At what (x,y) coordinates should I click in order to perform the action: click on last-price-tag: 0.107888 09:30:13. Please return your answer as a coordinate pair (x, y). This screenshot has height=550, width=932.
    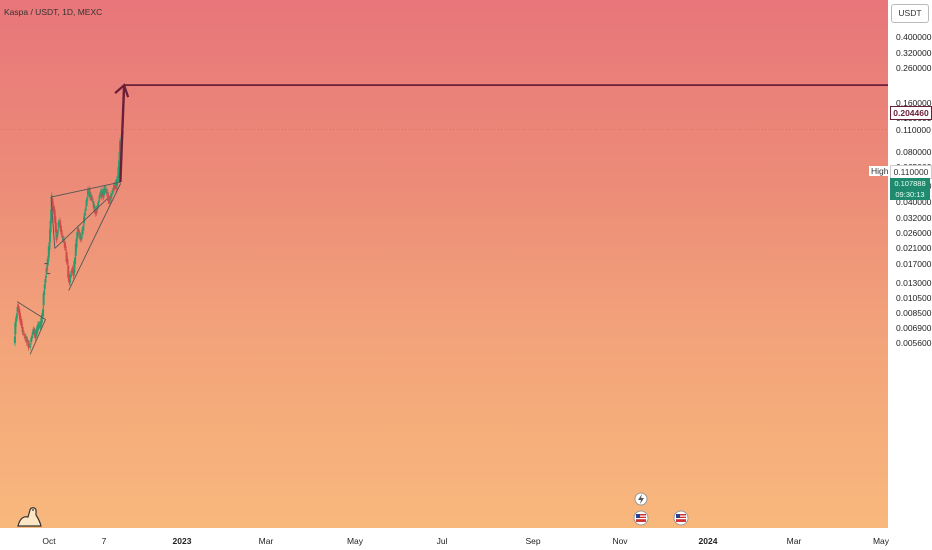
    Looking at the image, I should click on (910, 189).